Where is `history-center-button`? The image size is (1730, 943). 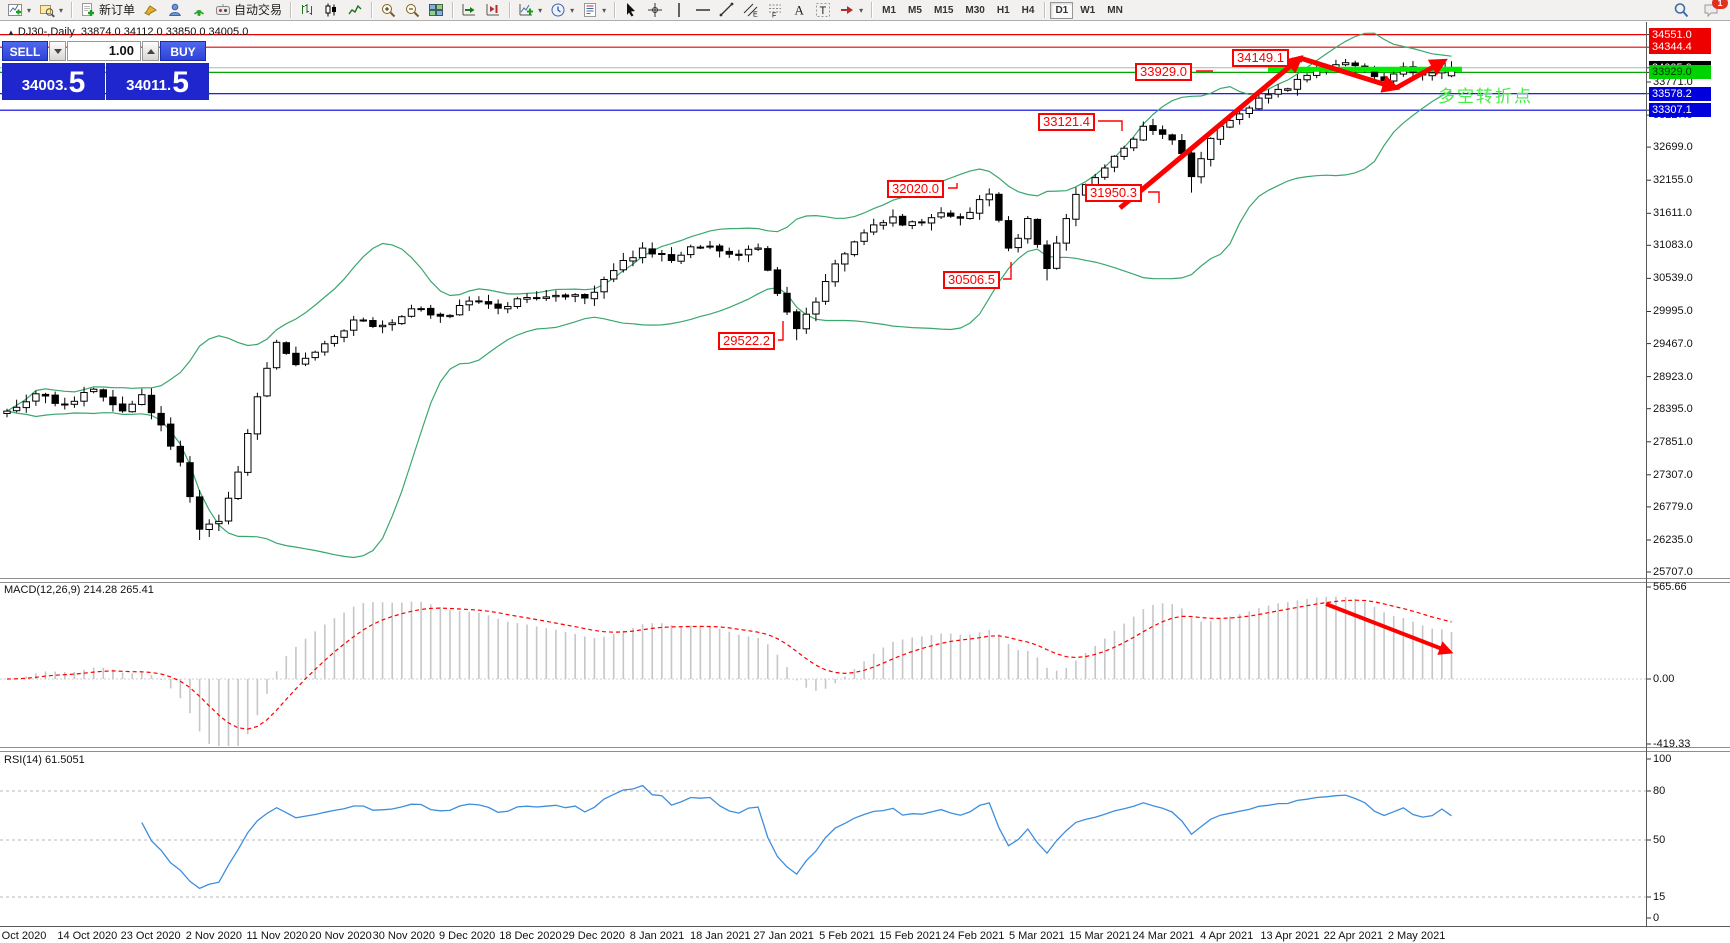
history-center-button is located at coordinates (151, 10).